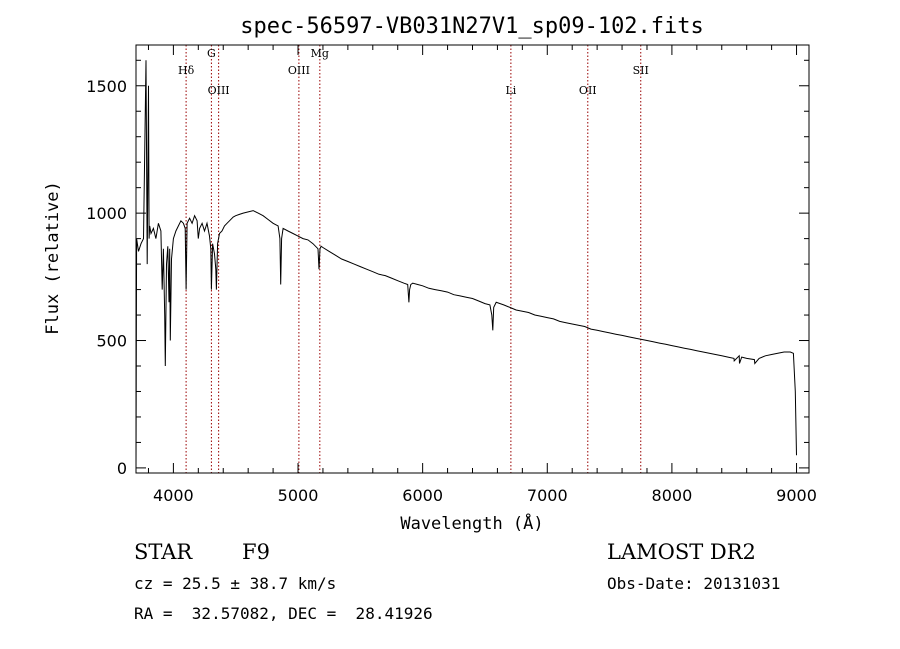 This screenshot has height=649, width=900. I want to click on object-class: STAR, so click(163, 552).